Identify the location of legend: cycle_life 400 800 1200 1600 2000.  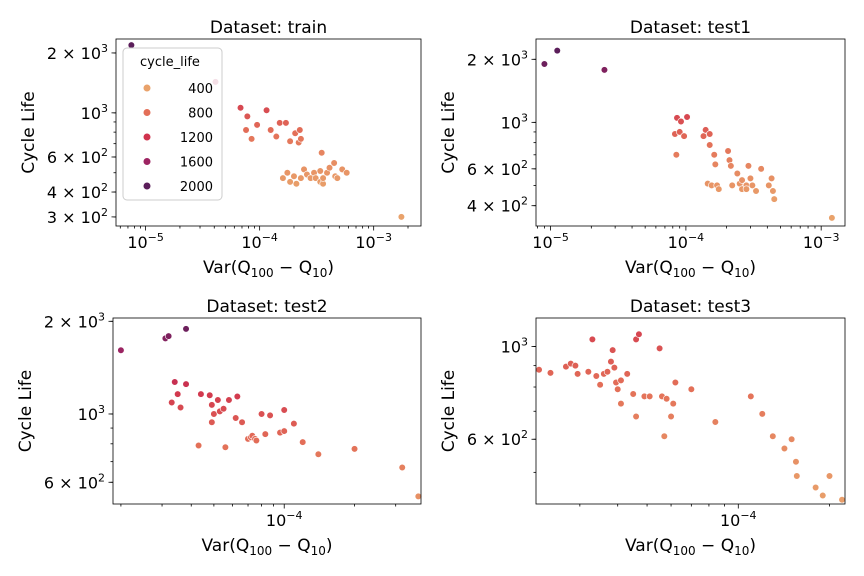
(172, 124).